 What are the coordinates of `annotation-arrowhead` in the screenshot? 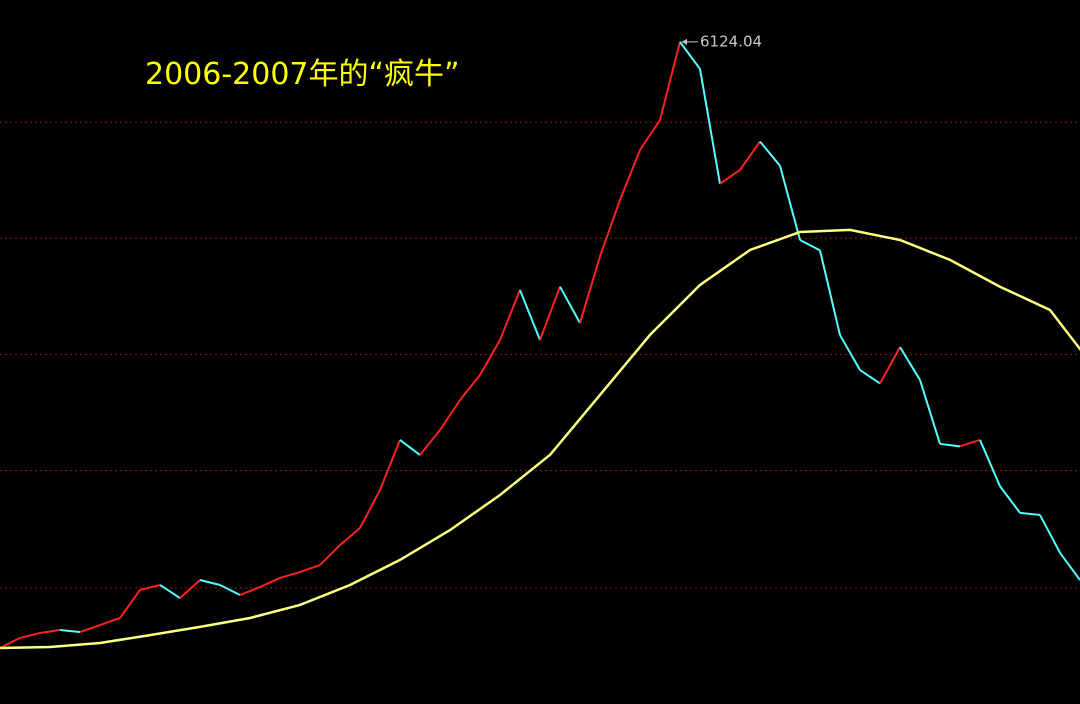 It's located at (684, 41).